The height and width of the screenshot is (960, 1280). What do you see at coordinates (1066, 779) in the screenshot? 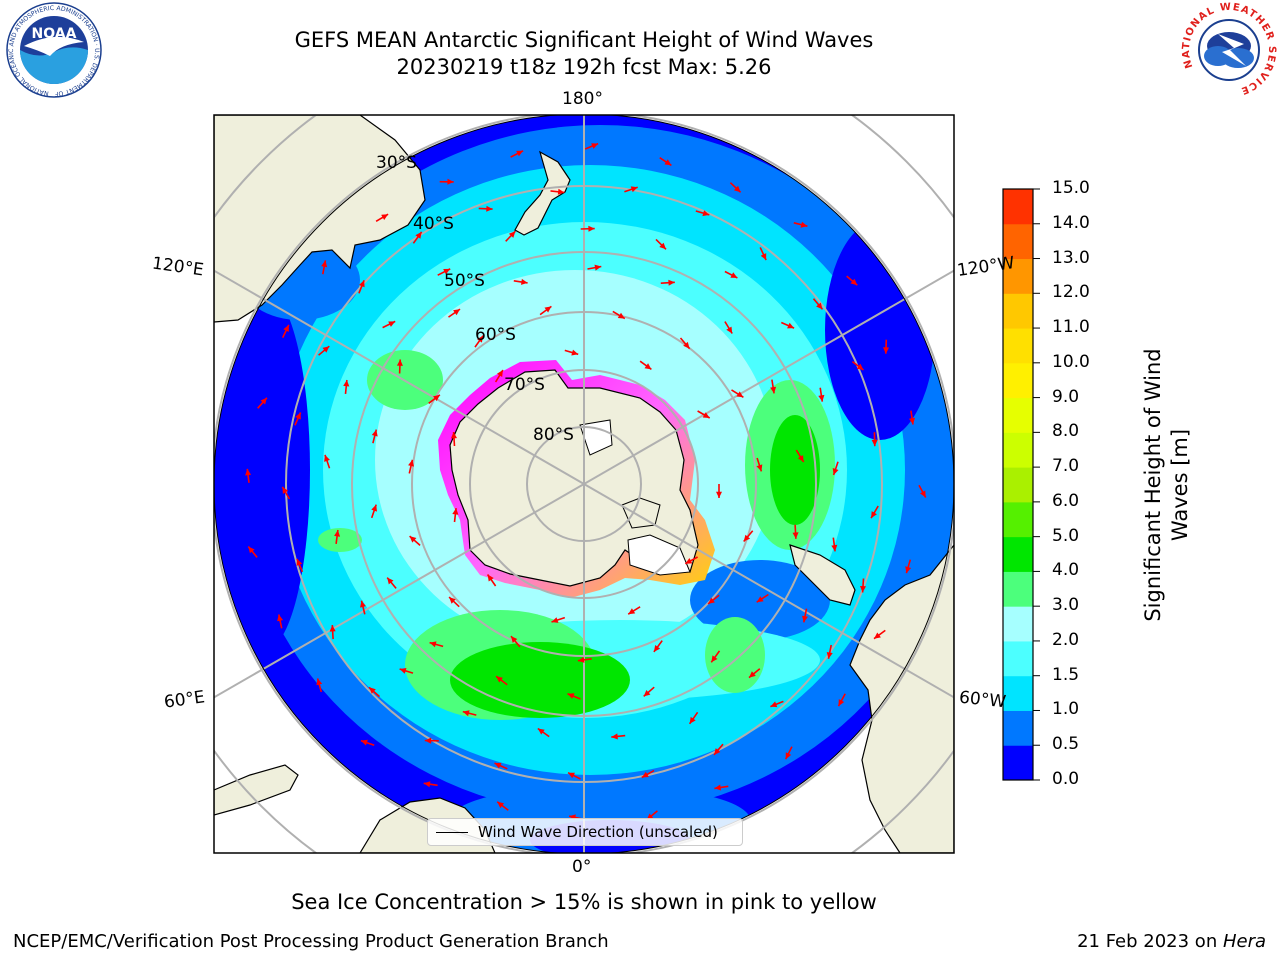
I see `colorbar-tick-label: 0.0` at bounding box center [1066, 779].